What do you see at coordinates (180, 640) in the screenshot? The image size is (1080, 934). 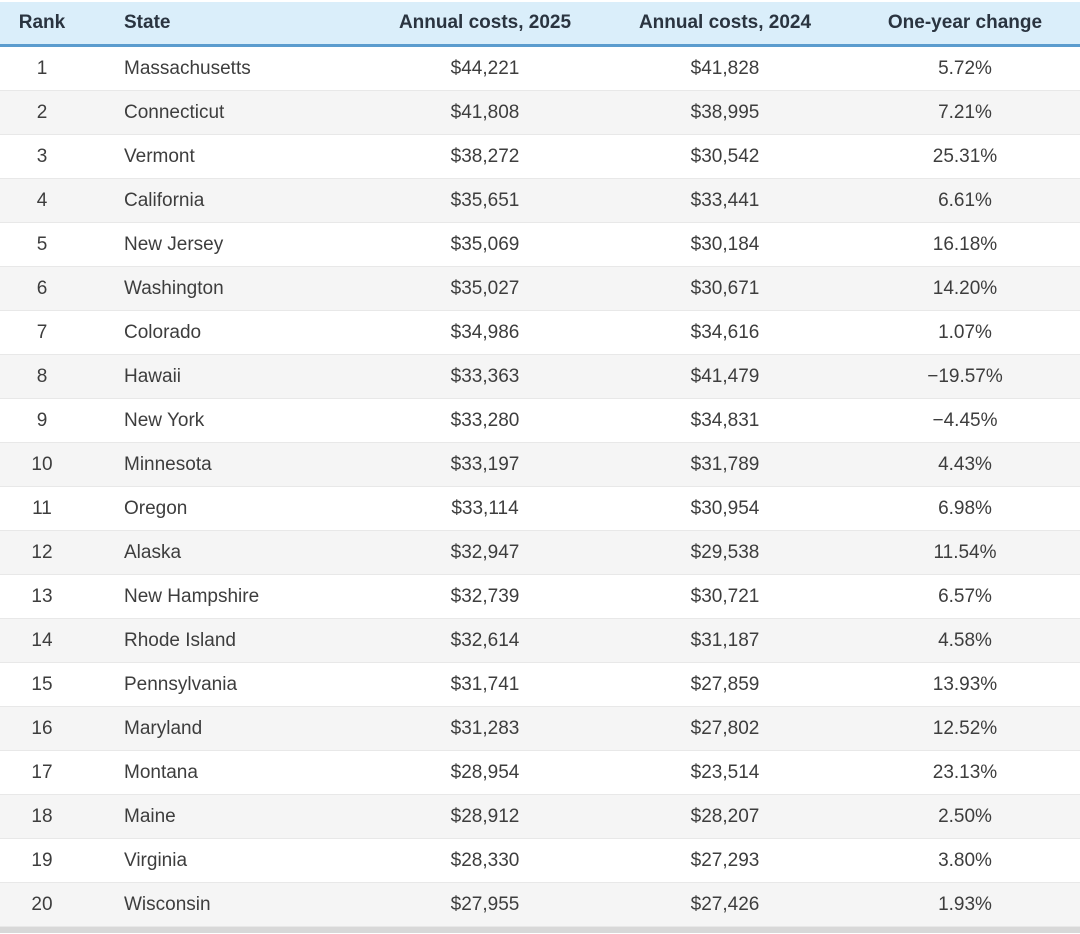 I see `state-cell: Rhode Island` at bounding box center [180, 640].